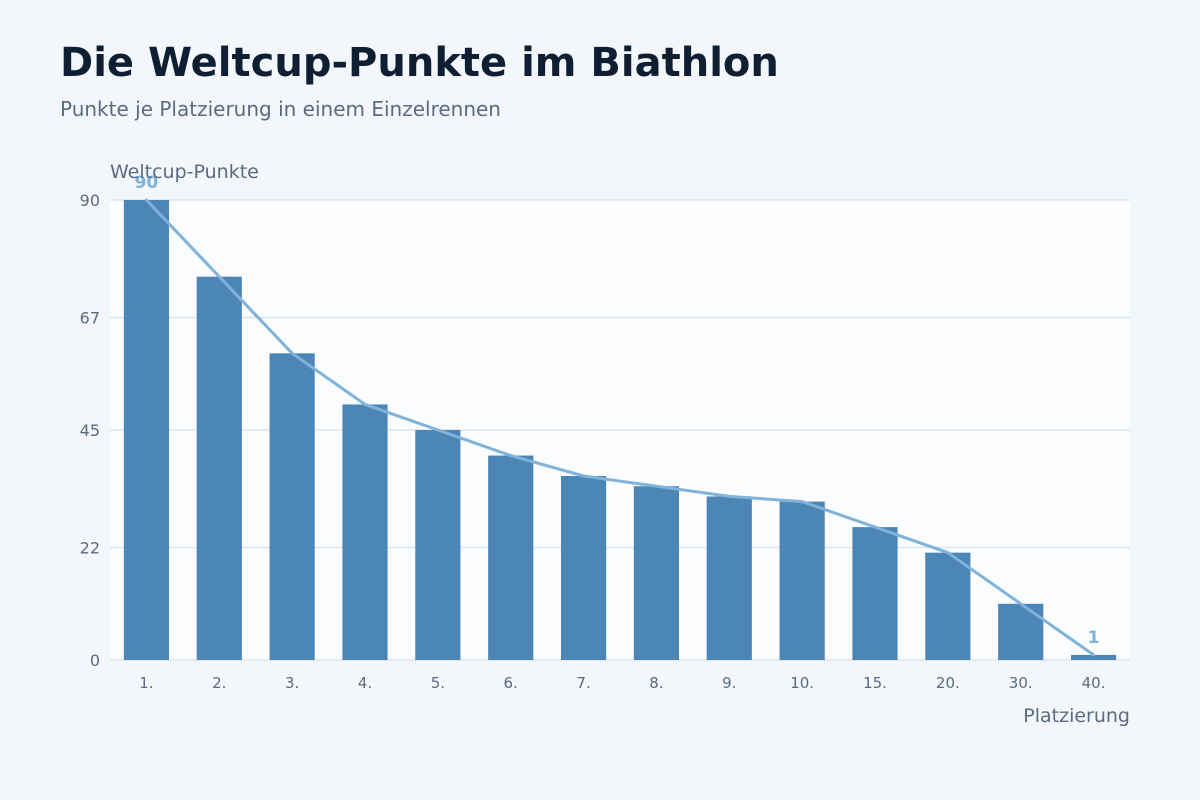 Image resolution: width=1200 pixels, height=800 pixels. What do you see at coordinates (90, 548) in the screenshot?
I see `y-tick-label: 22` at bounding box center [90, 548].